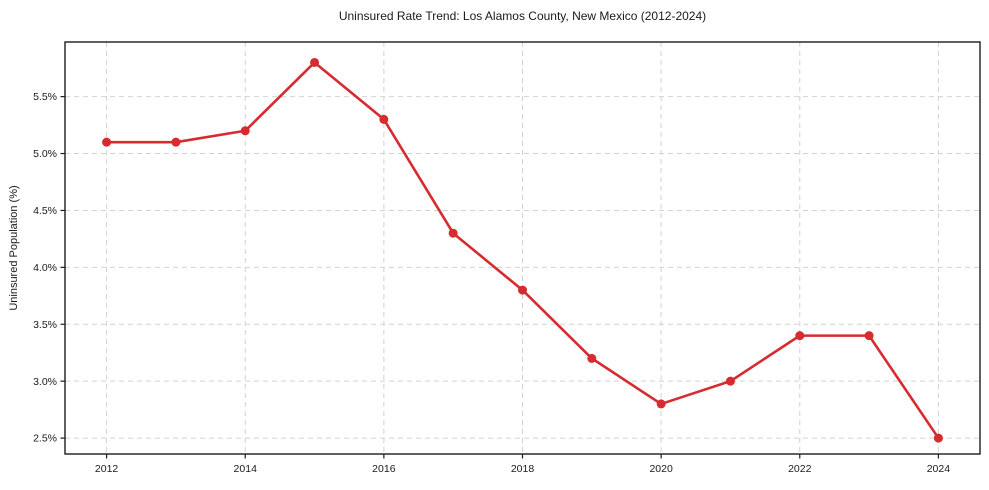 This screenshot has width=989, height=490. What do you see at coordinates (523, 469) in the screenshot?
I see `x-tick-label: 2018` at bounding box center [523, 469].